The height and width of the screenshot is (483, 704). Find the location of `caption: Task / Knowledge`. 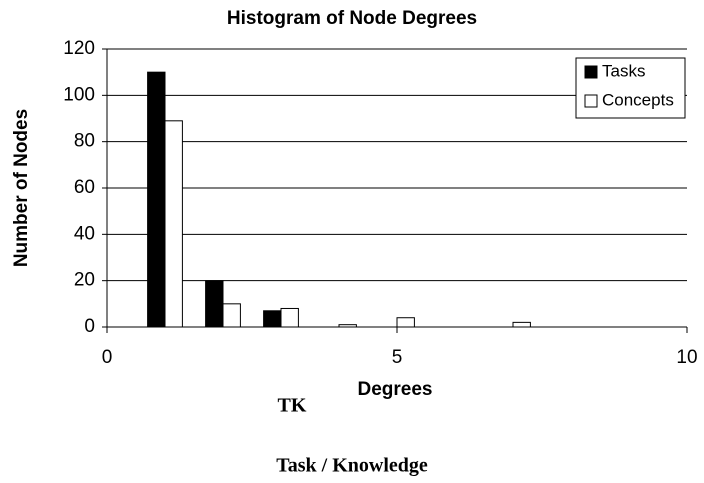

caption: Task / Knowledge is located at coordinates (352, 466).